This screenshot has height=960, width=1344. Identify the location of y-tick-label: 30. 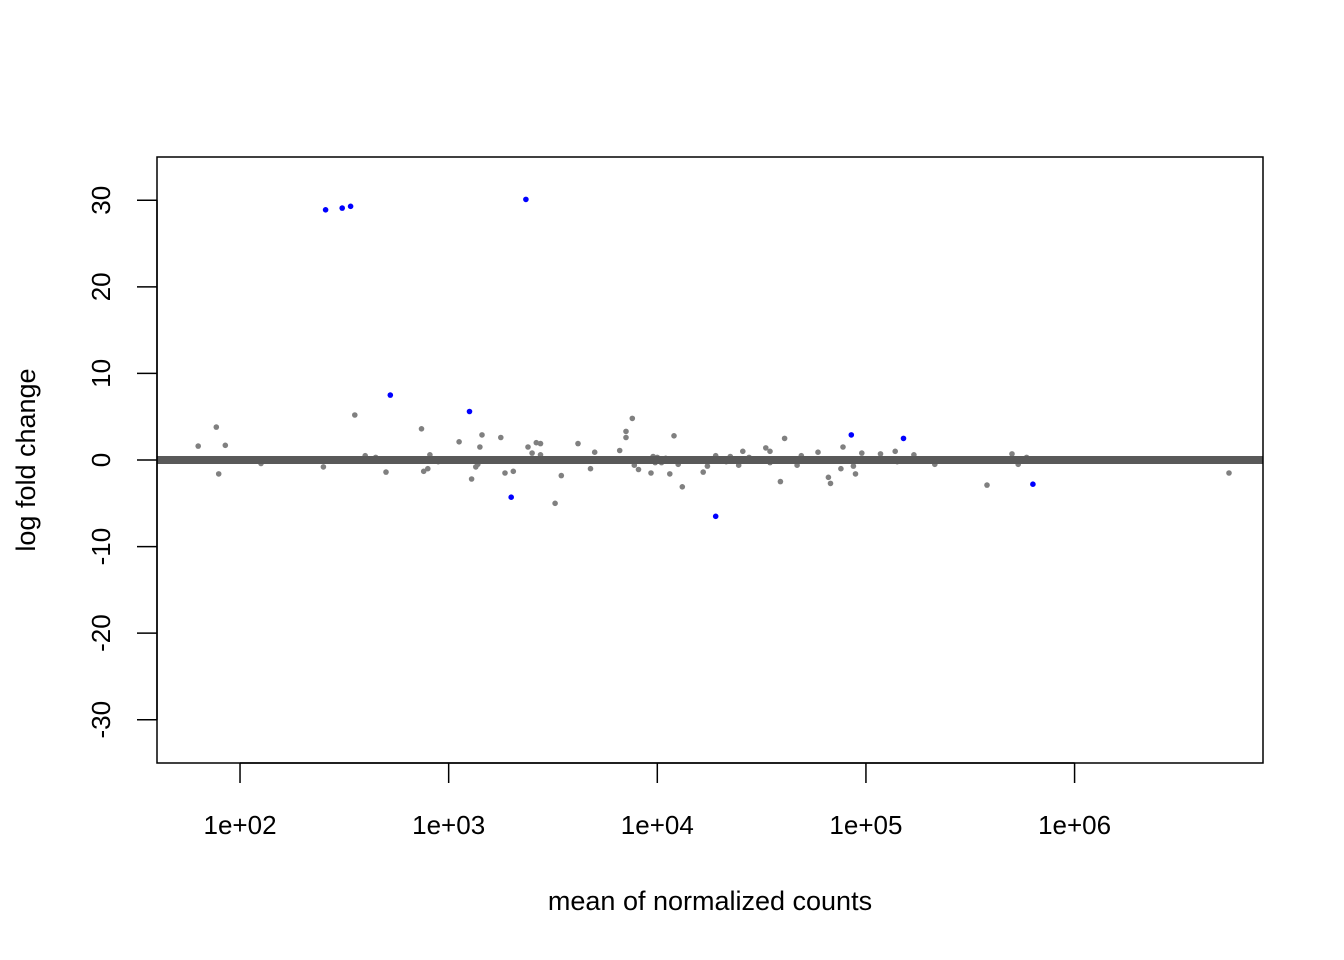
(101, 200).